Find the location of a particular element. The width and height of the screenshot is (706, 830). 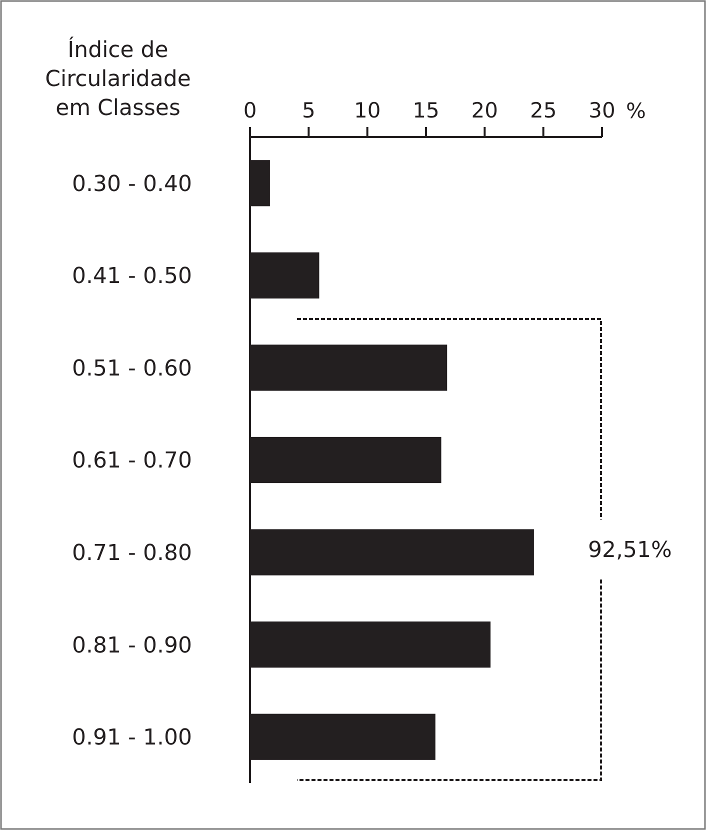

y-tick-label: 0.91 - 1.00 is located at coordinates (132, 738).